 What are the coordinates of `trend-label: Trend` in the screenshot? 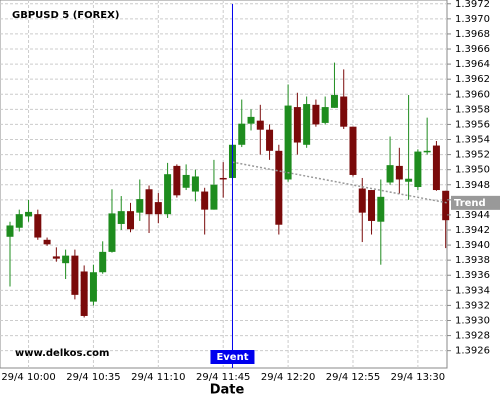 It's located at (470, 203).